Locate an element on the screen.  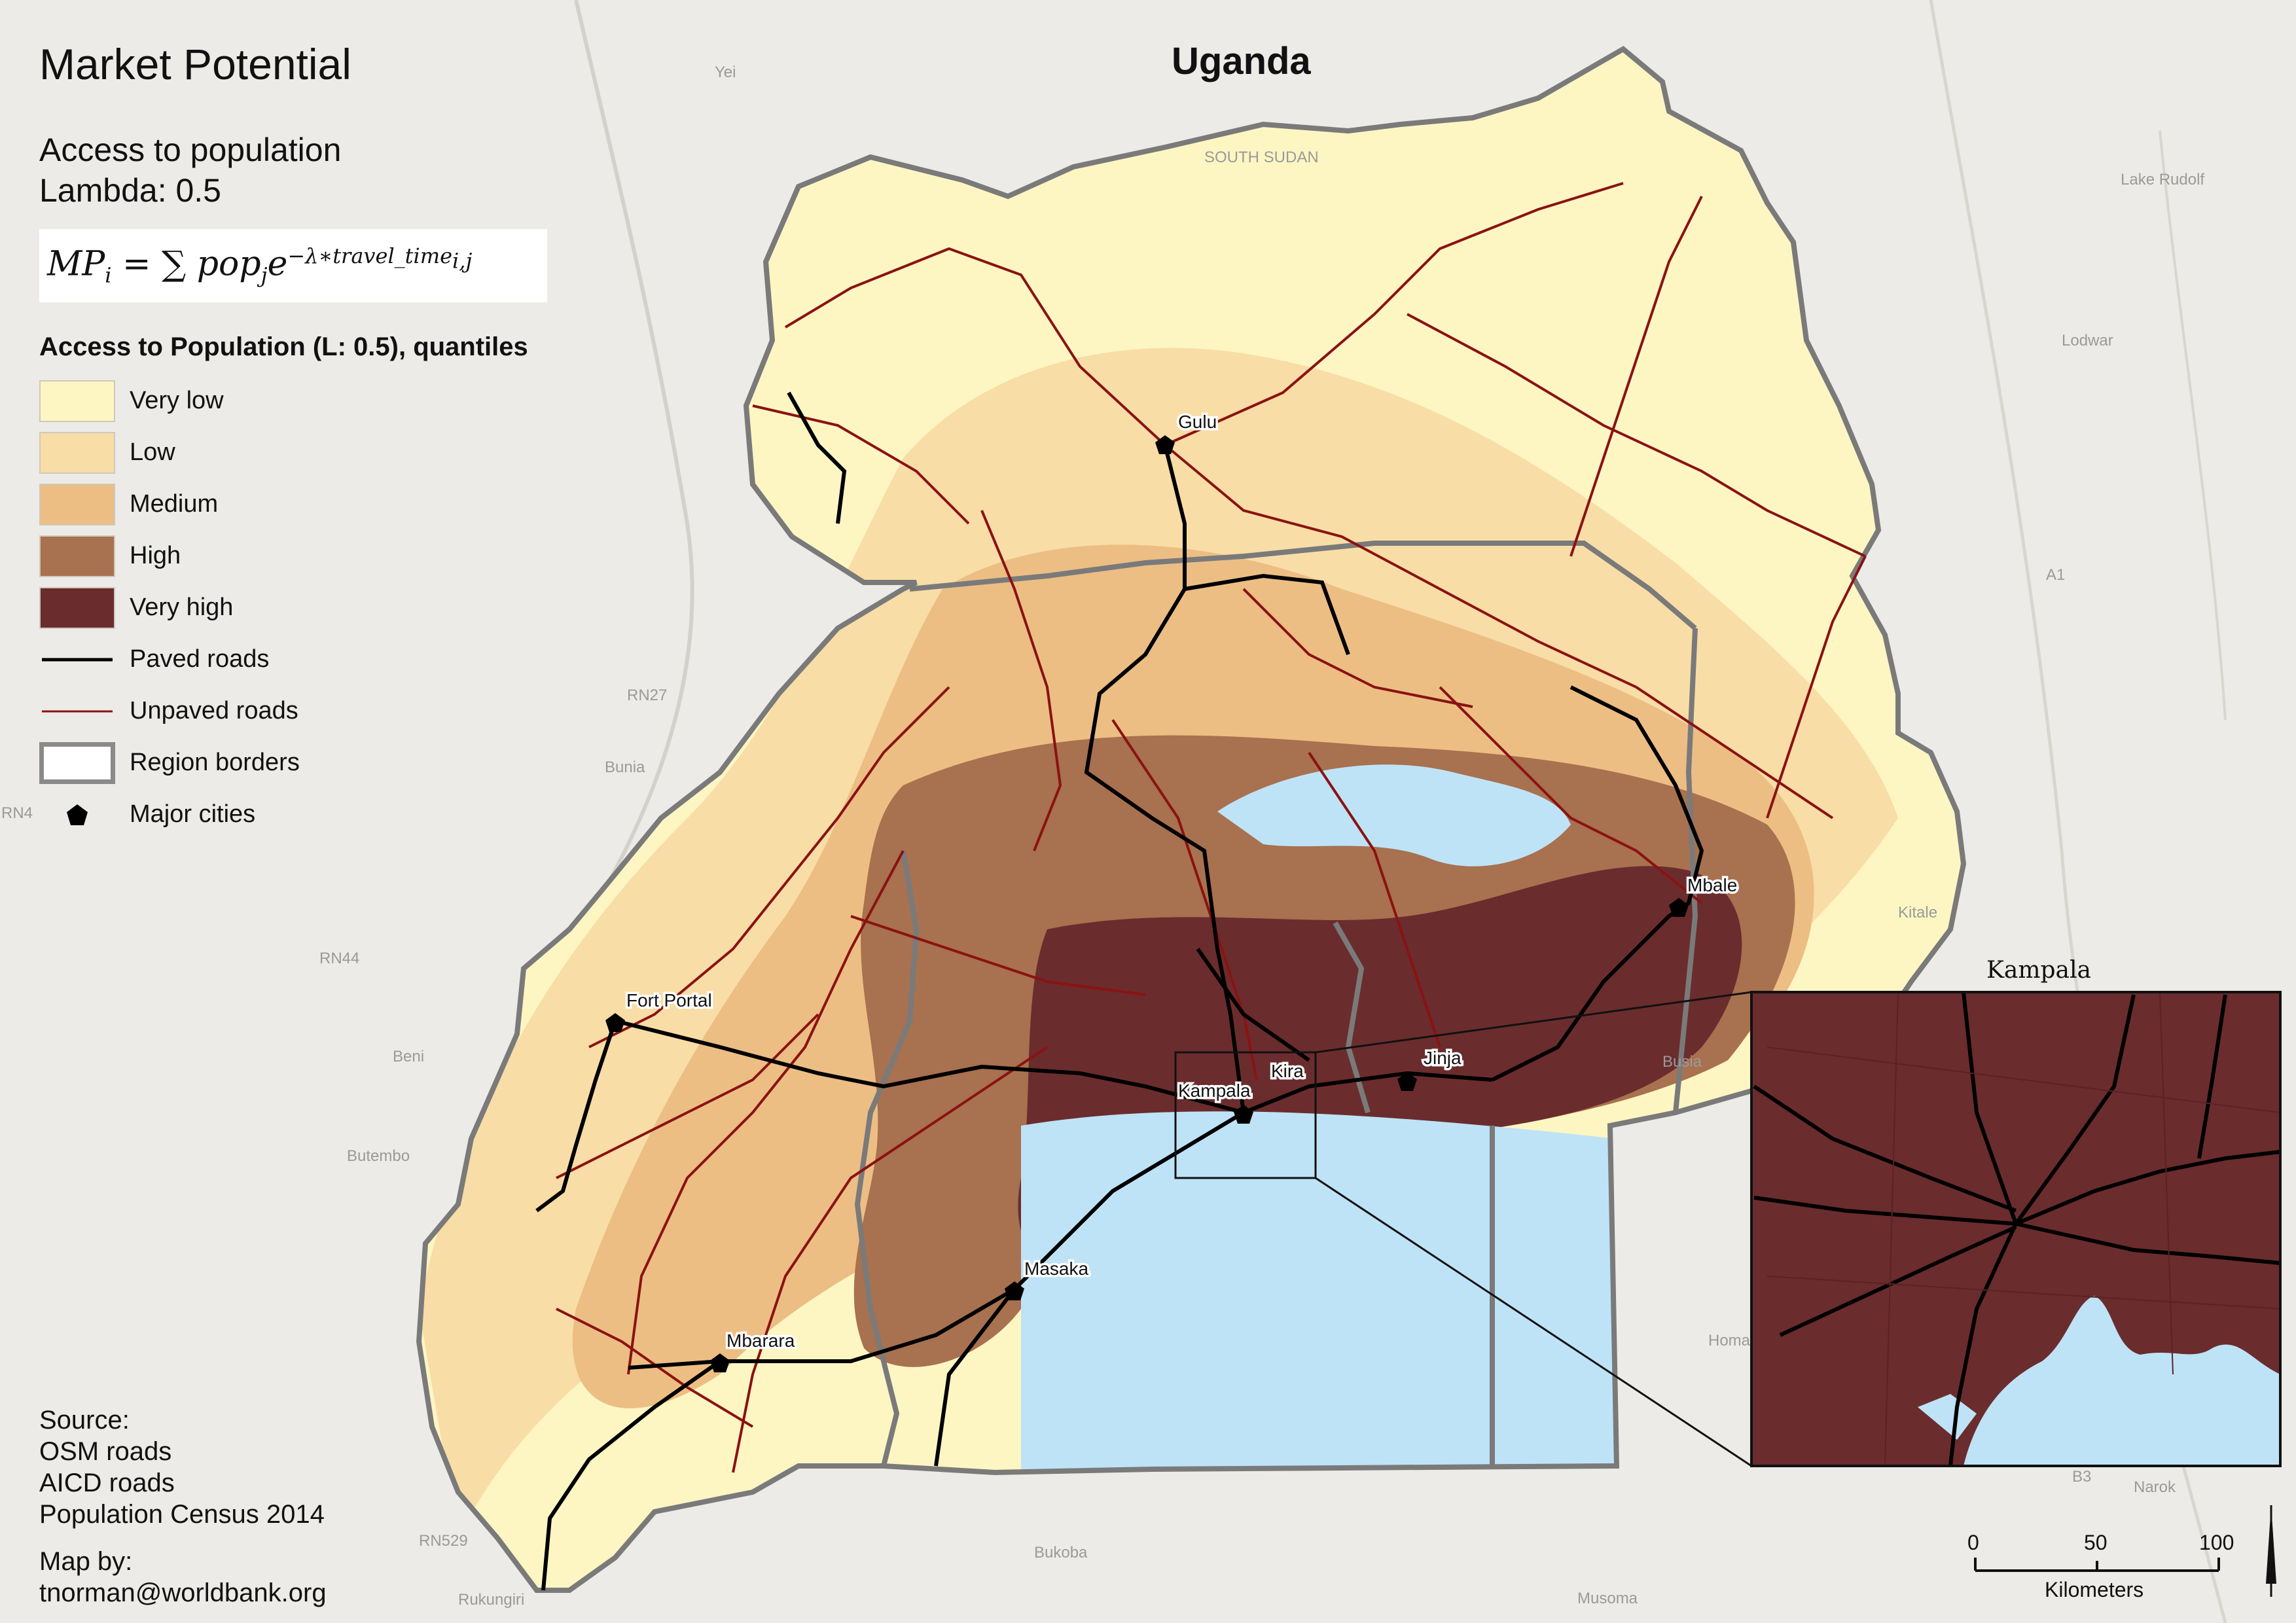
scale-tick-0: 0 is located at coordinates (1973, 1543).